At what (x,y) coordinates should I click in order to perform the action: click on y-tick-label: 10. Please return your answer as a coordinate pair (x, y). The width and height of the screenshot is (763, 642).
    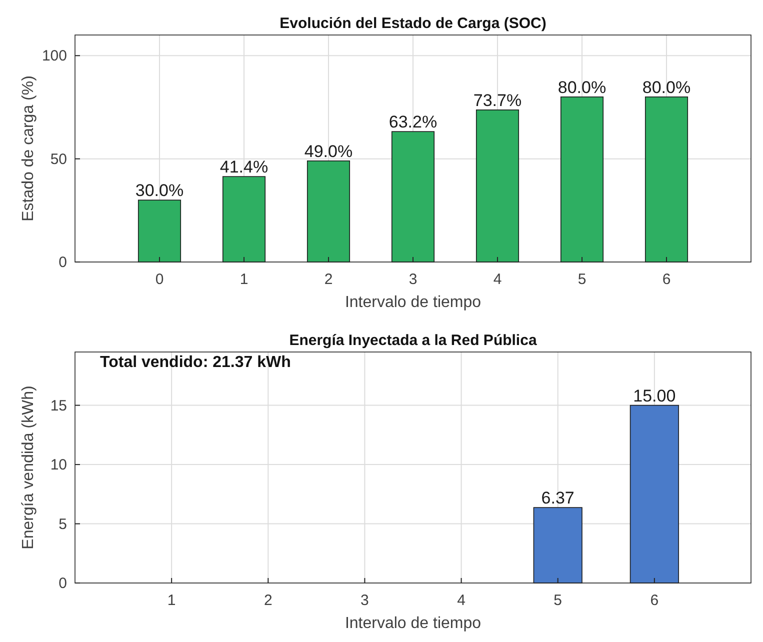
    Looking at the image, I should click on (58, 465).